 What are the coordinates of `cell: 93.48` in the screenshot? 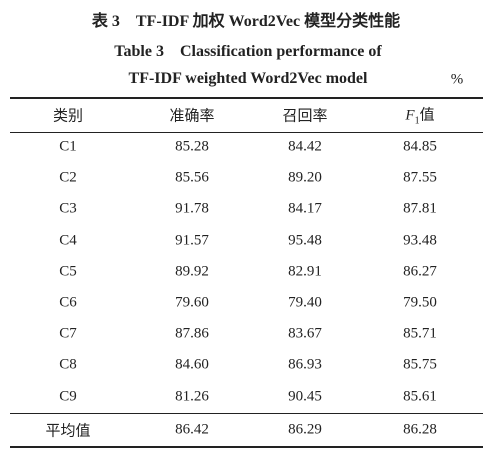 It's located at (420, 240).